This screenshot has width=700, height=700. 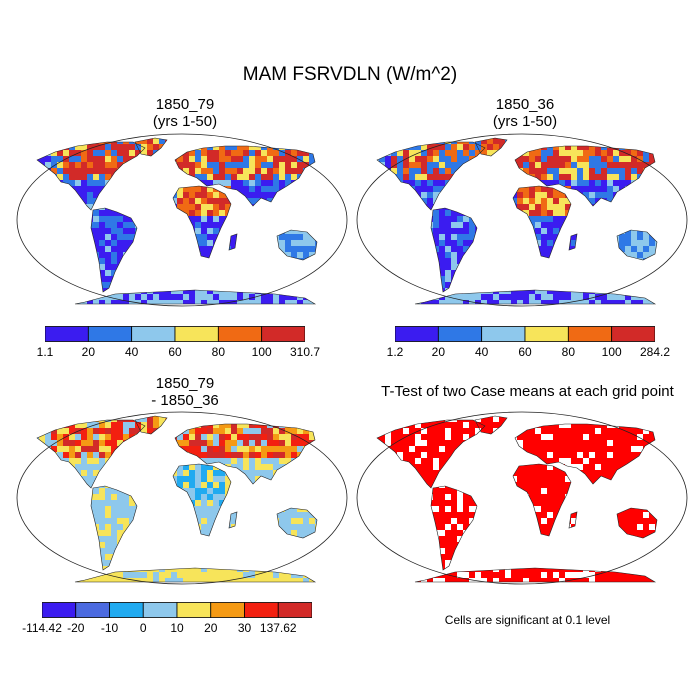 What do you see at coordinates (527, 620) in the screenshot?
I see `significance-note: Cells are significant at 0.1 level` at bounding box center [527, 620].